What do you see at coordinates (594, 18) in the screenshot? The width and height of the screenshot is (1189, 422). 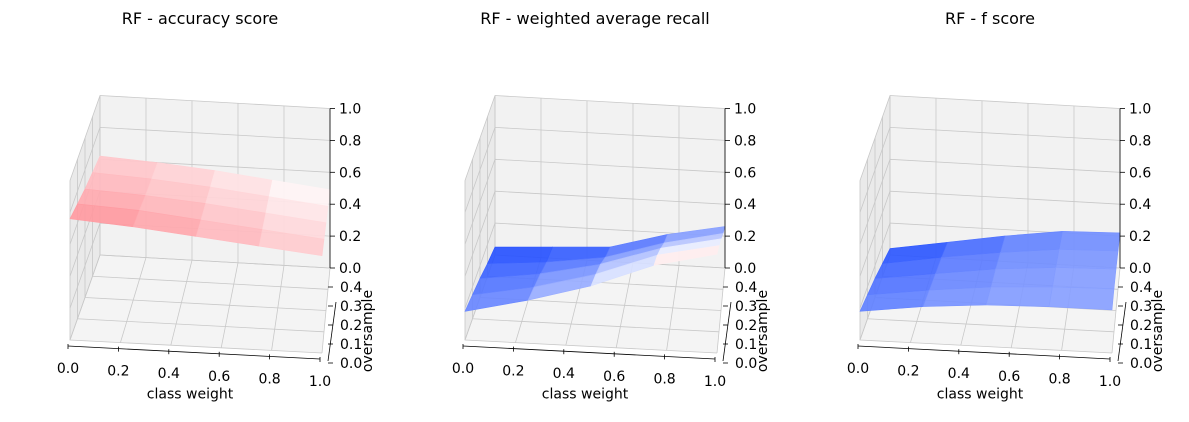 I see `chart-title: RF - weighted average recall` at bounding box center [594, 18].